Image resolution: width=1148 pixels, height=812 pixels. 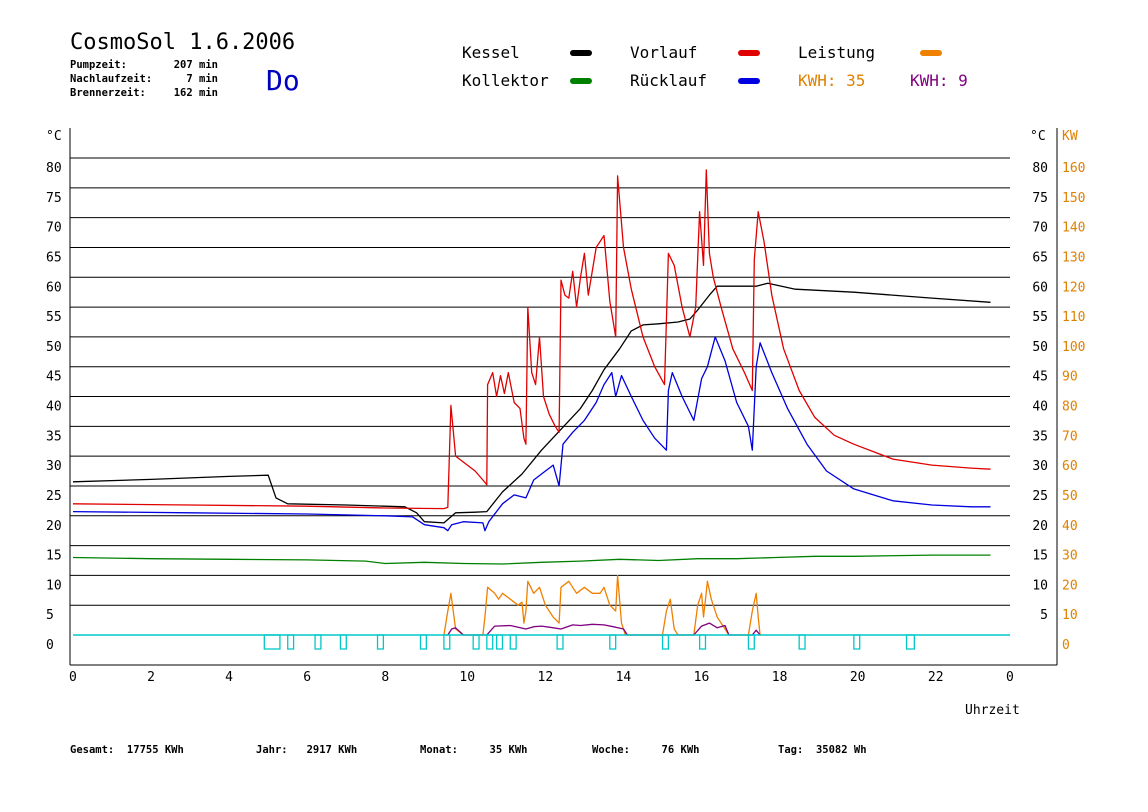 I want to click on total-label: Jahr:, so click(x=272, y=750).